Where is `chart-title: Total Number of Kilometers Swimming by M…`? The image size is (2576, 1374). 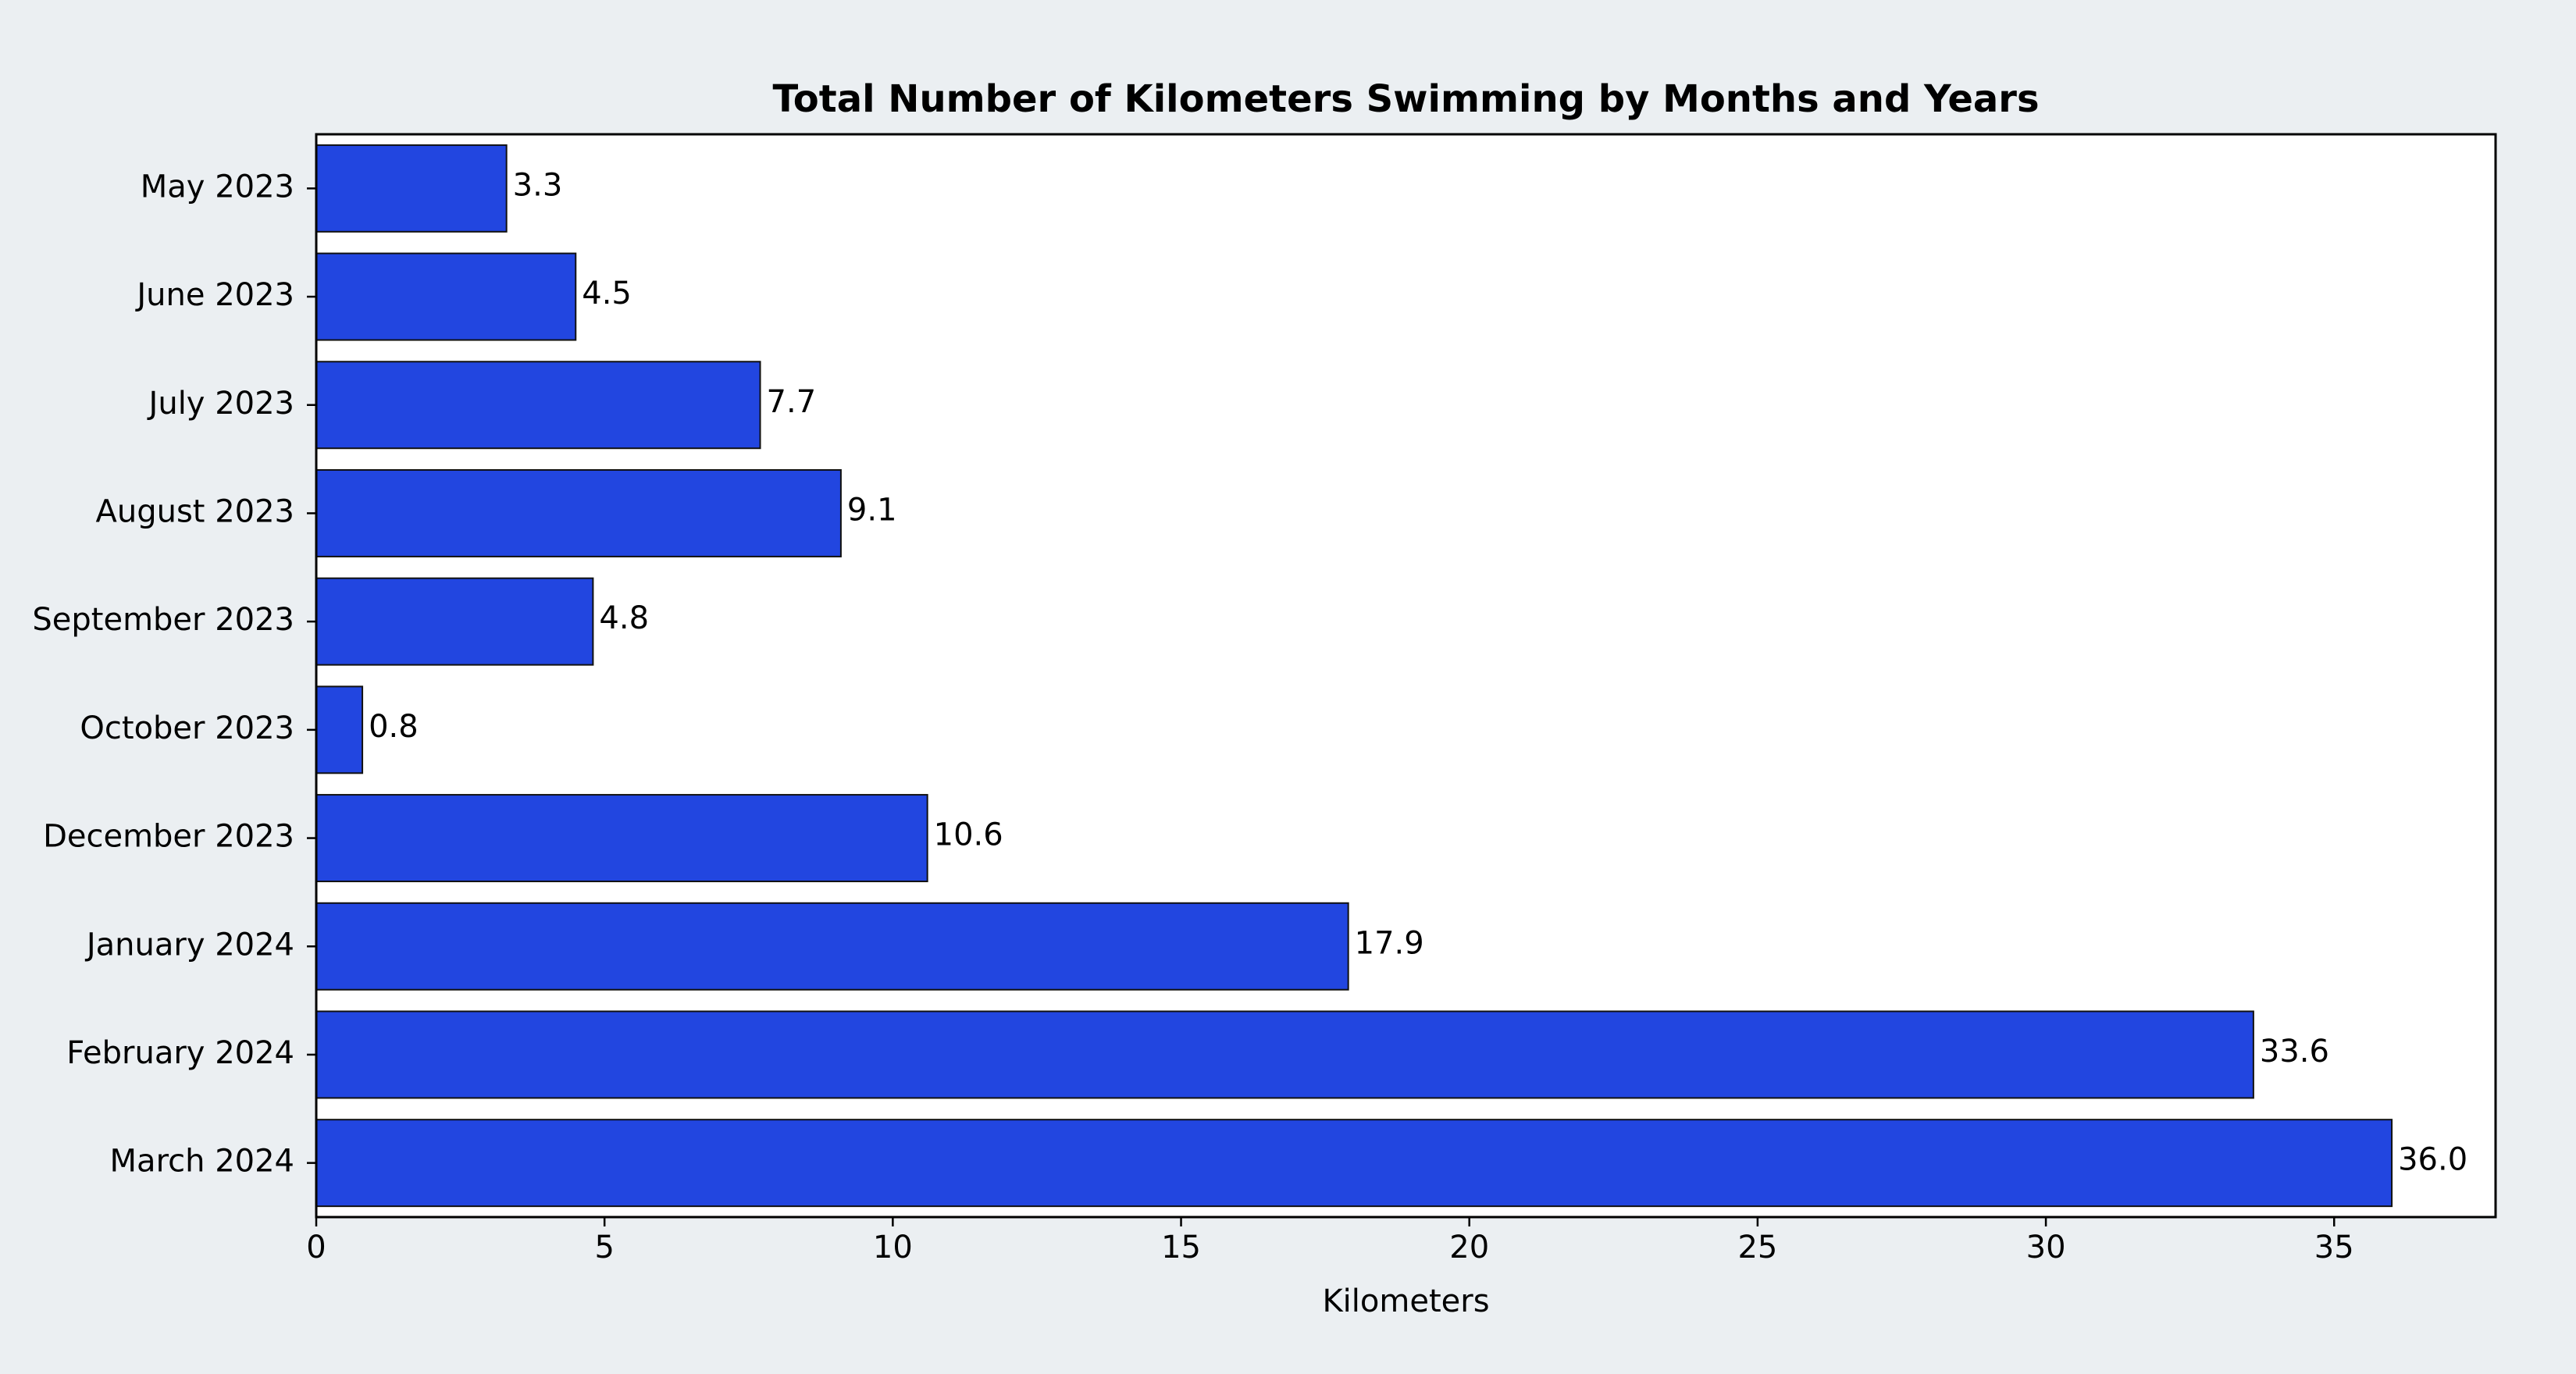
chart-title: Total Number of Kilometers Swimming by M… is located at coordinates (1405, 99).